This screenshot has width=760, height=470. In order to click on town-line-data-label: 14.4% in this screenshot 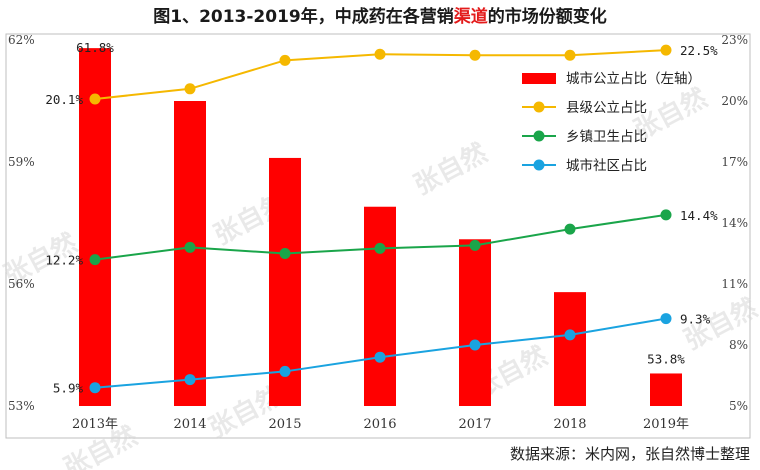, I will do `click(699, 215)`.